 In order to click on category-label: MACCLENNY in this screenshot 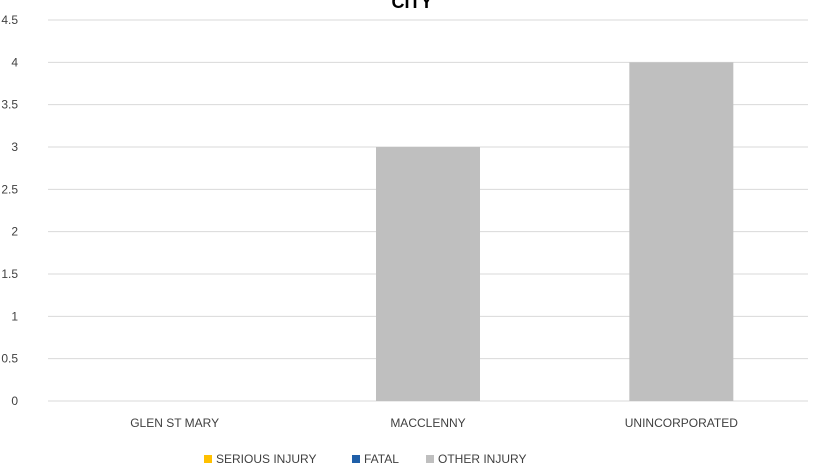, I will do `click(427, 423)`.